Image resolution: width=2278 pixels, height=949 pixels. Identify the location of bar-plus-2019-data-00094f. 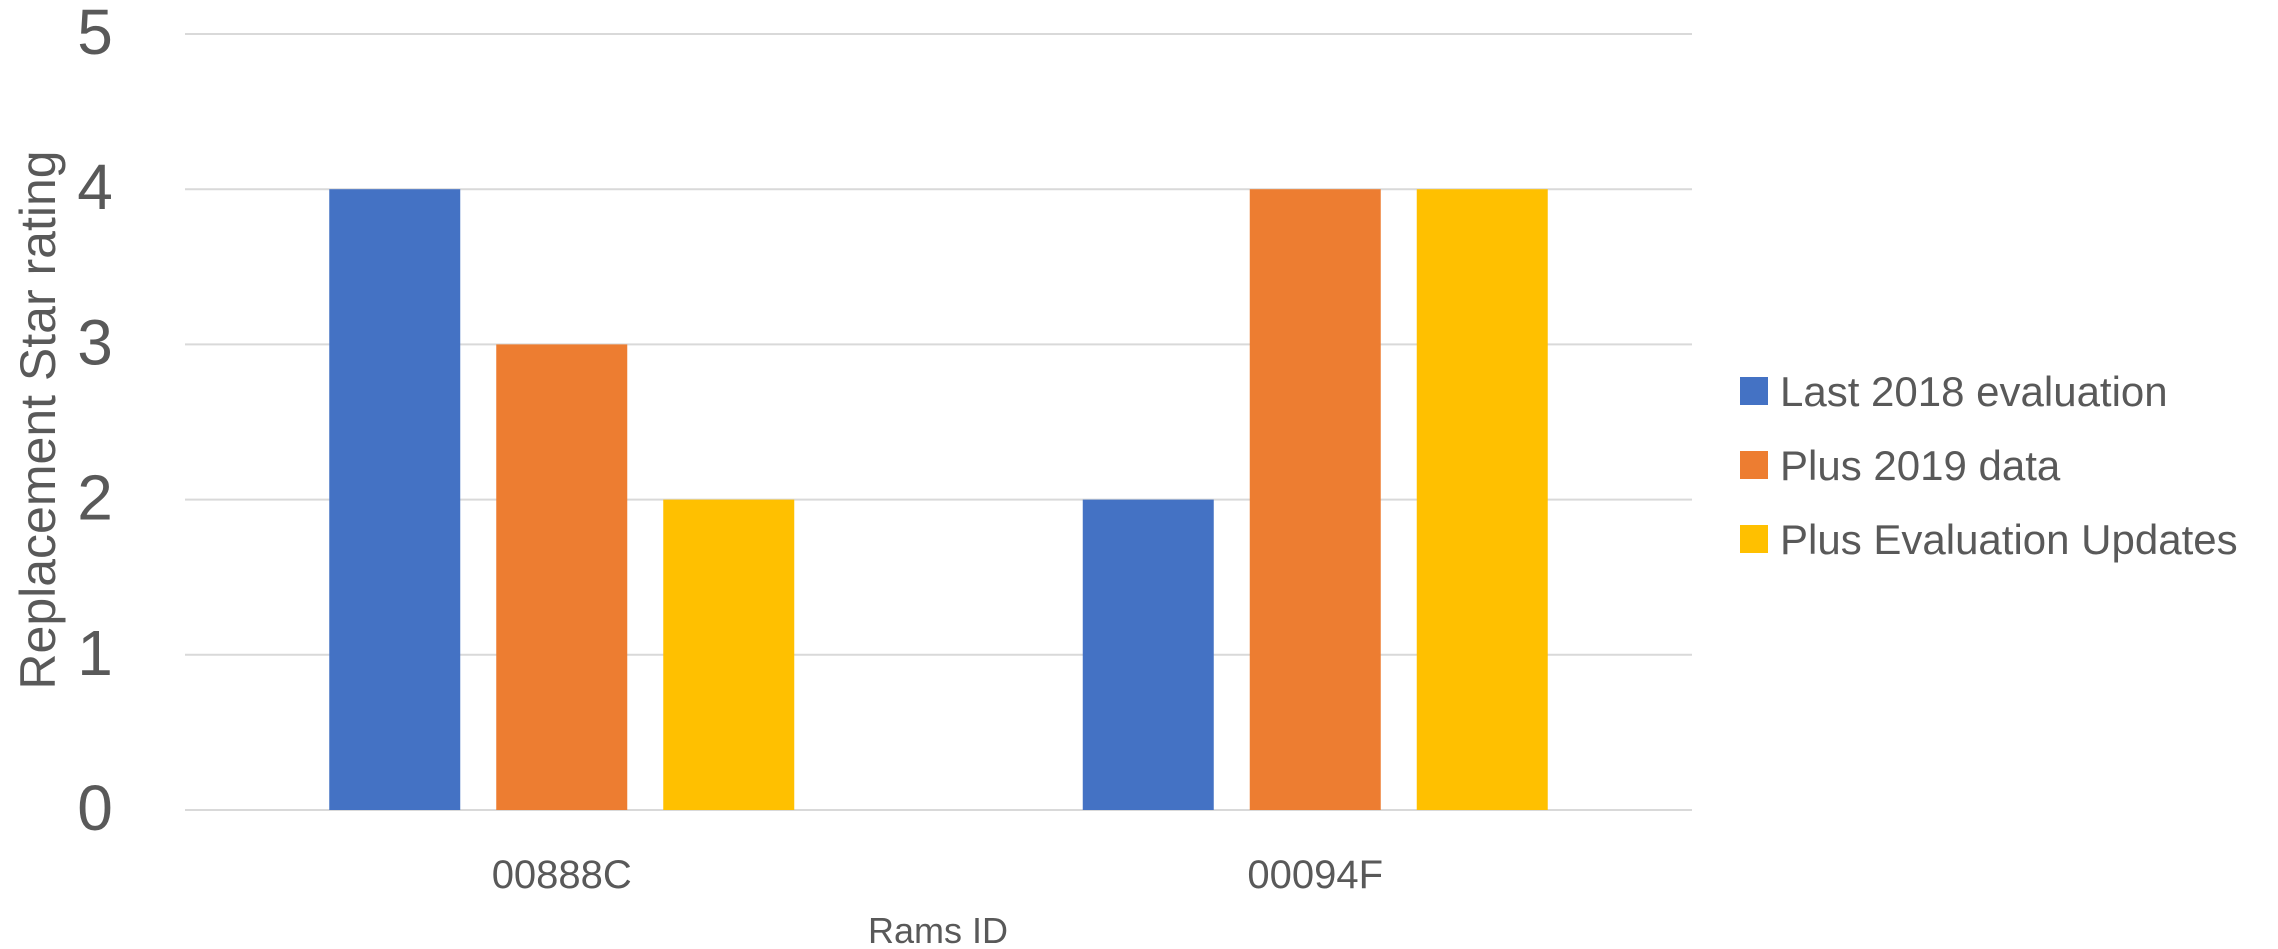
(1315, 499).